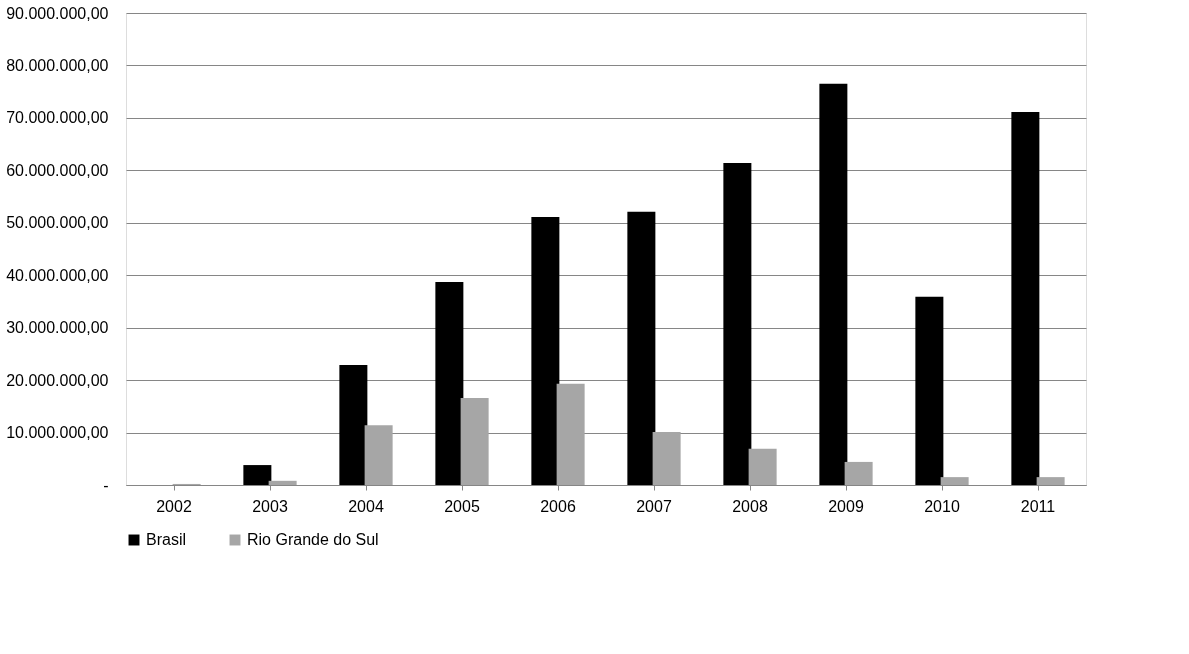 This screenshot has height=654, width=1189. I want to click on x-tick-label: 2006, so click(558, 506).